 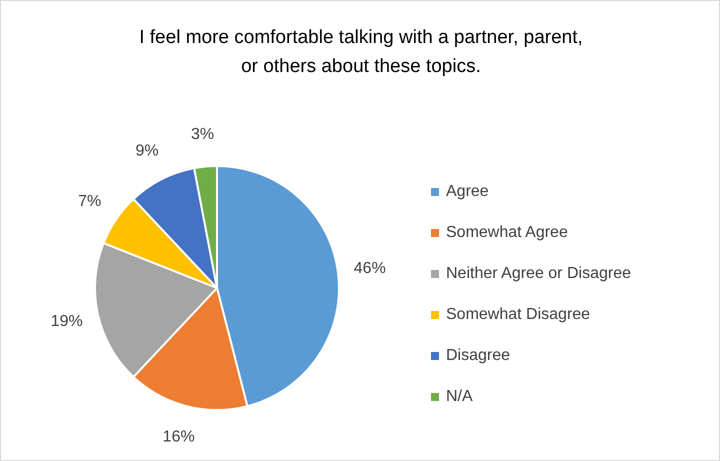 I want to click on legend-label: Somewhat Disagree, so click(x=518, y=315).